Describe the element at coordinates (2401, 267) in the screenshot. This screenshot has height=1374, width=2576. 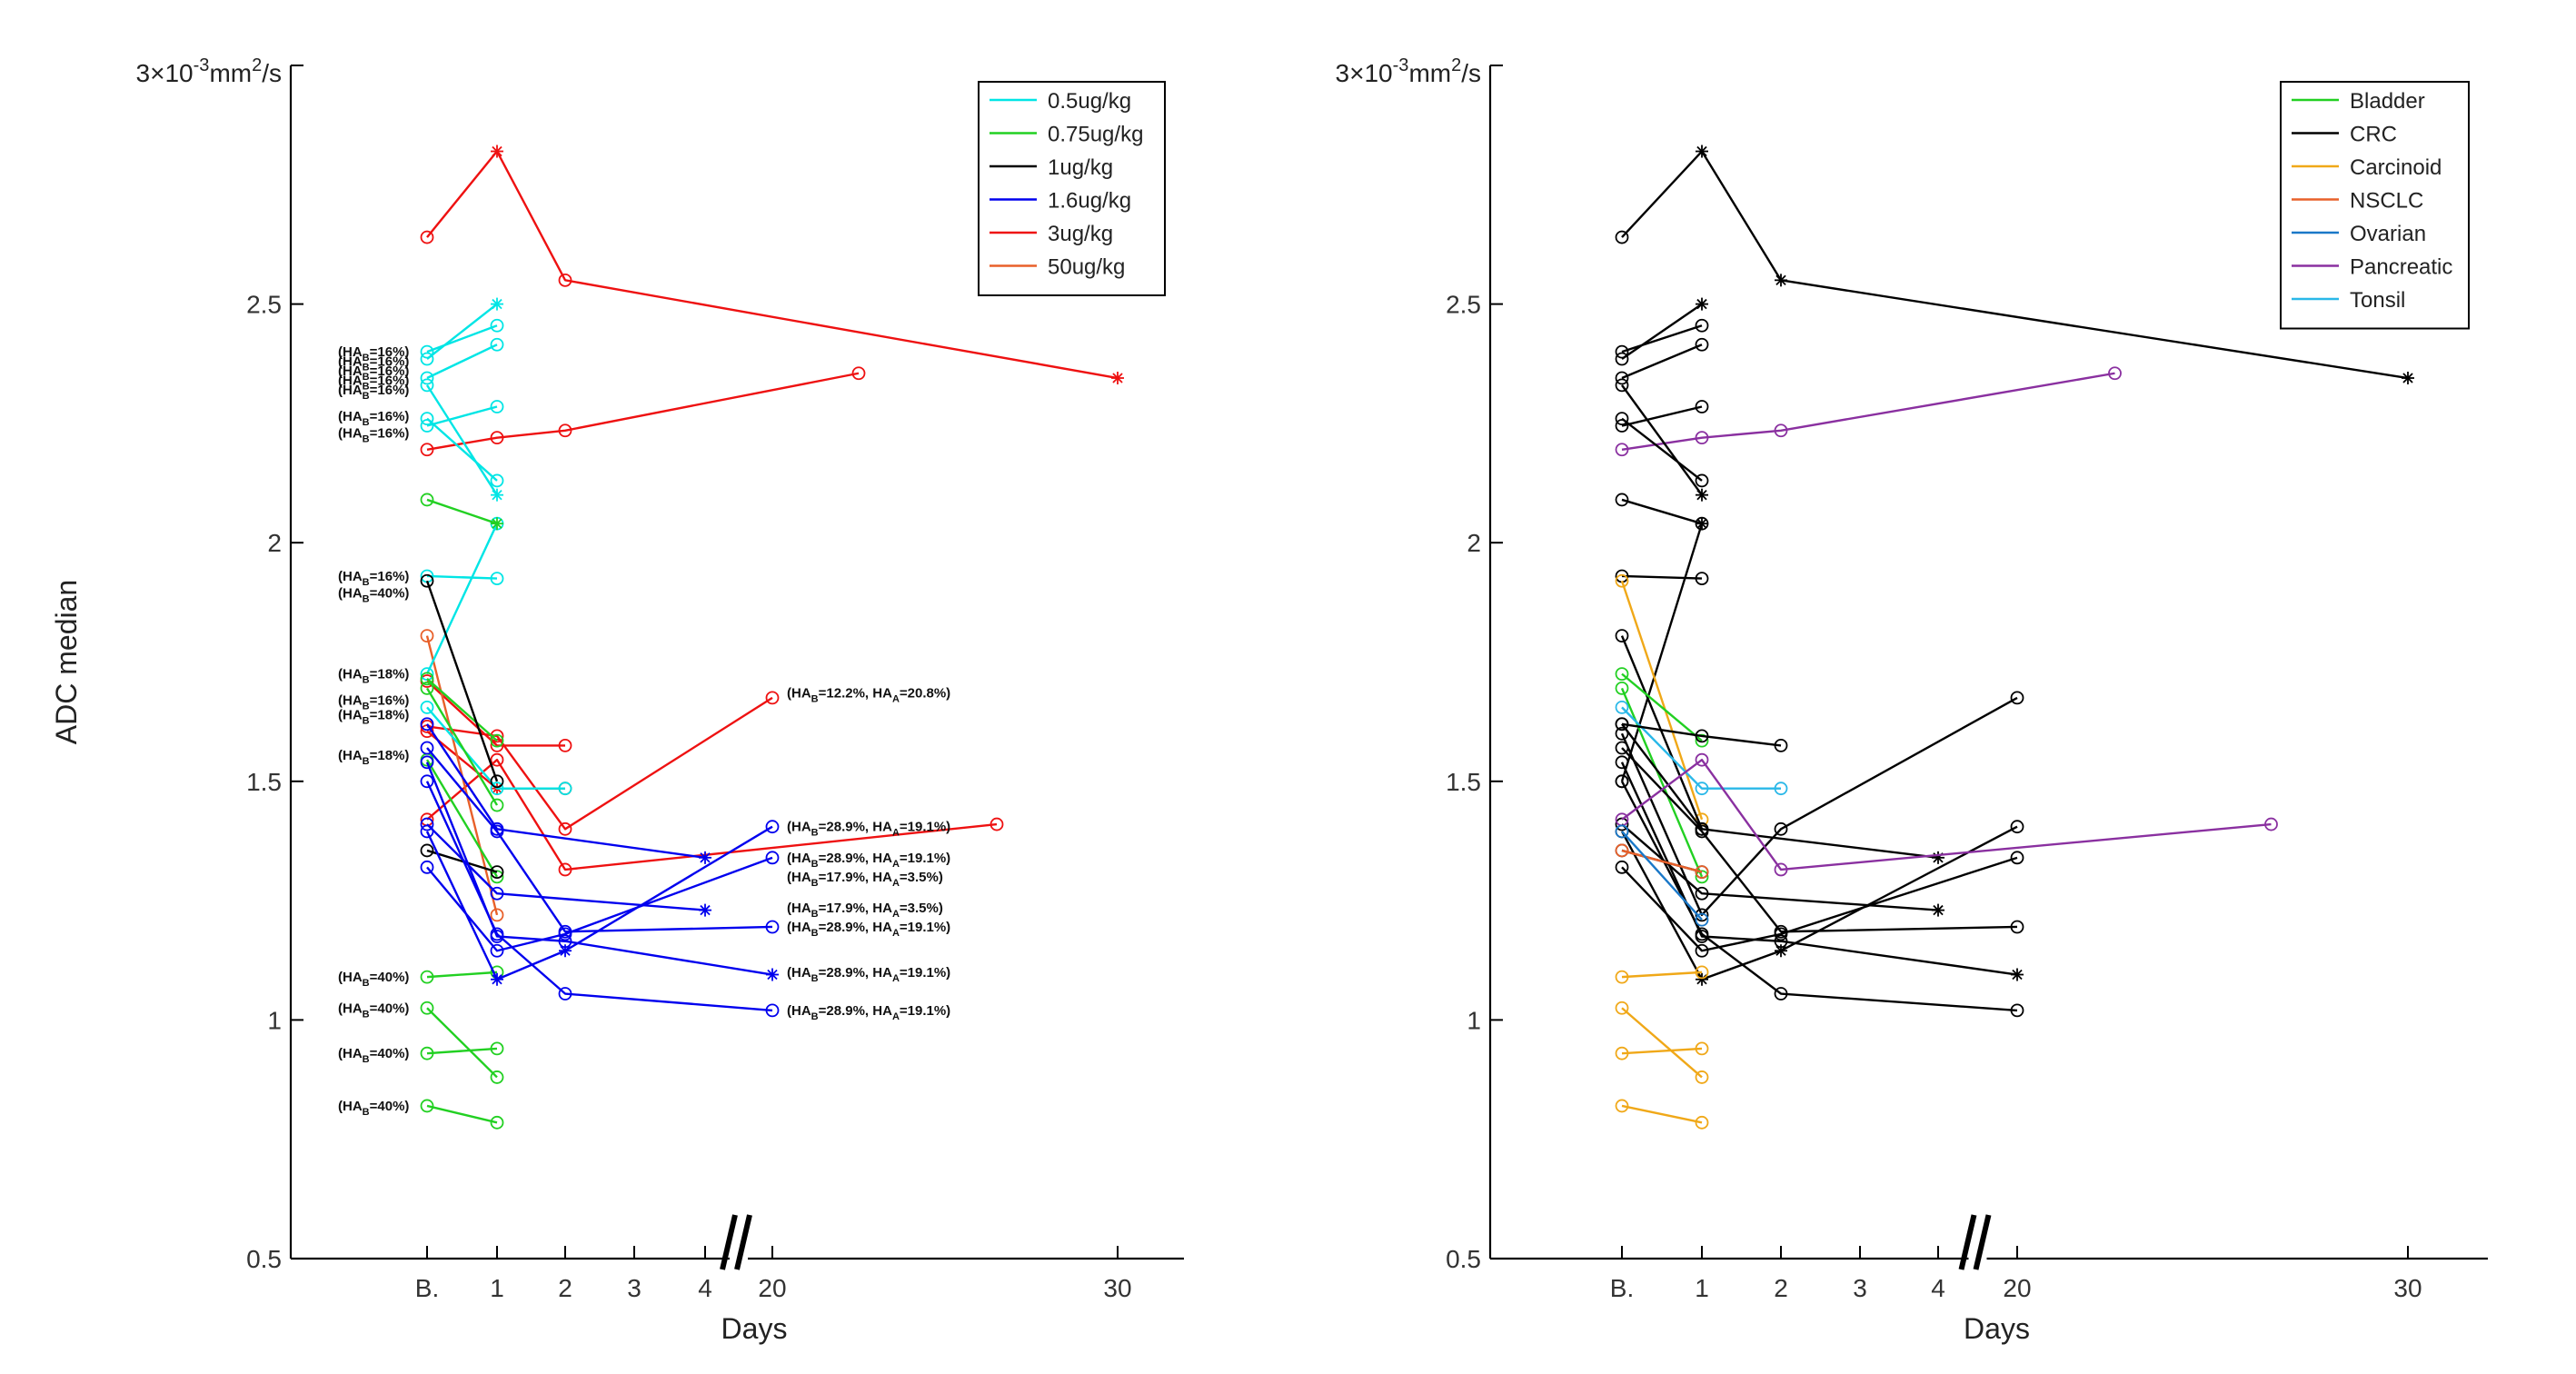
I see `legend-label: Pancreatic` at that location.